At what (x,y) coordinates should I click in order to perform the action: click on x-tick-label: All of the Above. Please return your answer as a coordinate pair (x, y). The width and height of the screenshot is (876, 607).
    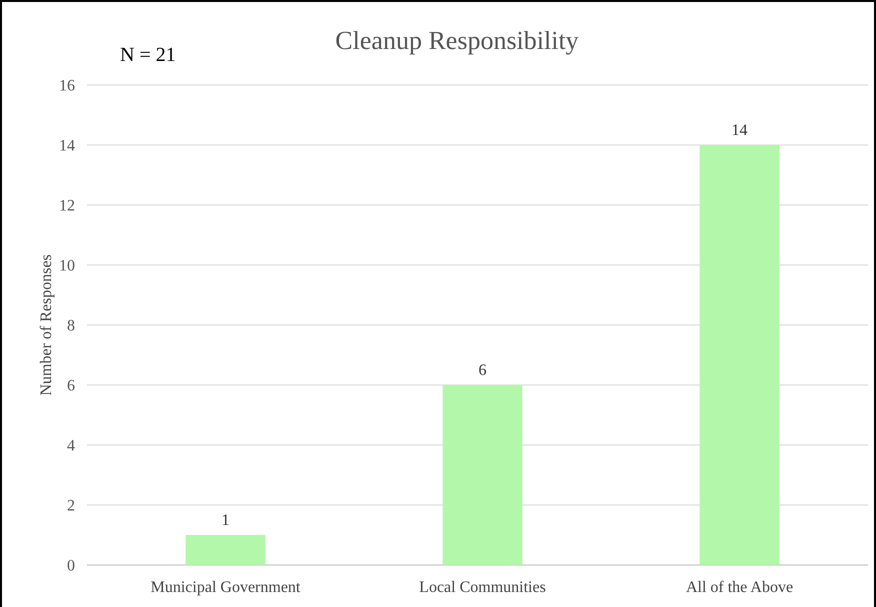
    Looking at the image, I should click on (740, 587).